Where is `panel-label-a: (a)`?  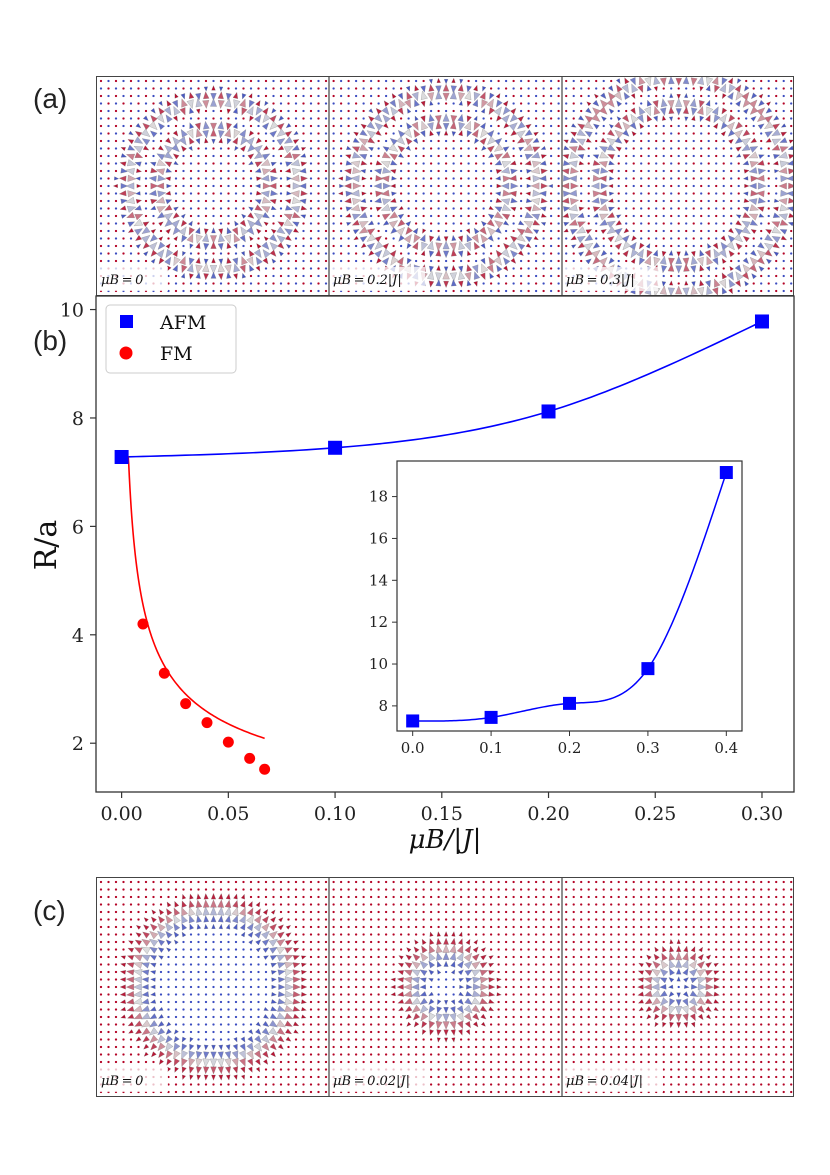 panel-label-a: (a) is located at coordinates (50, 98).